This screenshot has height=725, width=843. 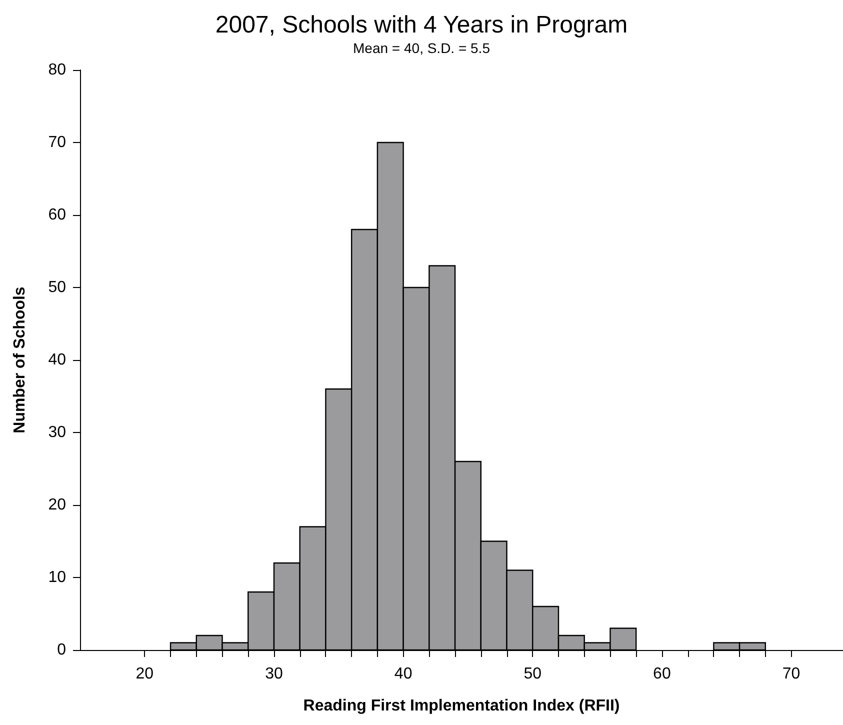 What do you see at coordinates (57, 142) in the screenshot?
I see `y-tick-label: 70` at bounding box center [57, 142].